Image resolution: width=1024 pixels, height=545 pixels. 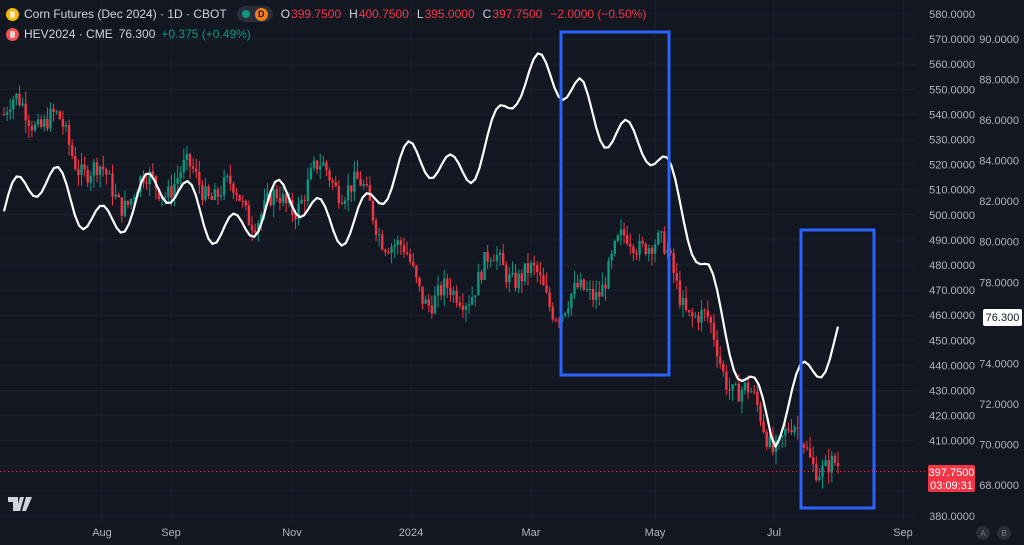 I want to click on tradingview-logo-icon, so click(x=20, y=504).